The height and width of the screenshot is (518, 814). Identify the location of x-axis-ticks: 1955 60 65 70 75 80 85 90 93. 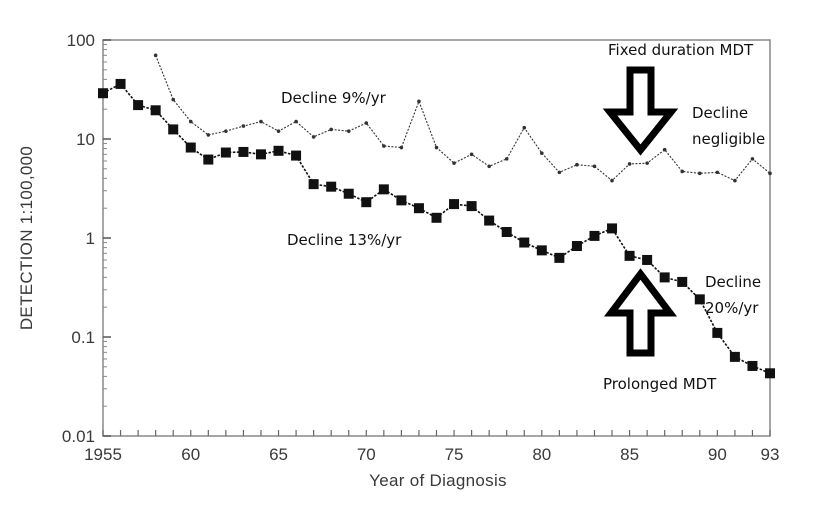
(431, 447).